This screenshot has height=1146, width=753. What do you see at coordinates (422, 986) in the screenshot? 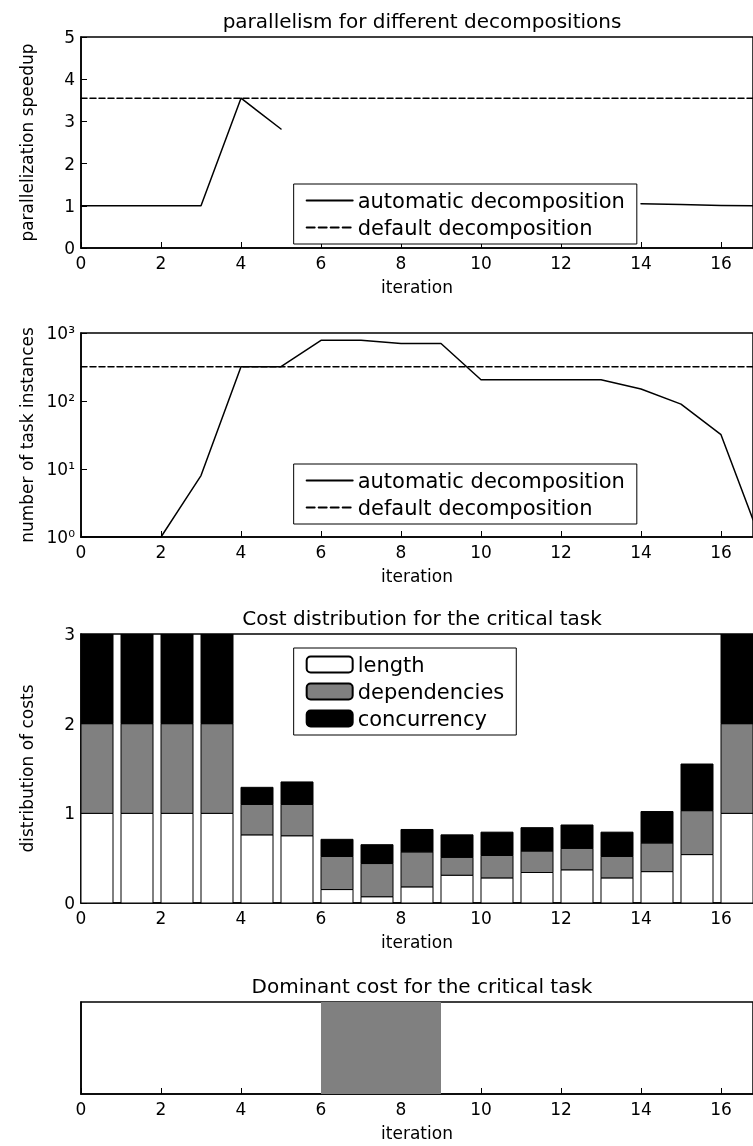
I see `chart-title: Dominant cost for the critical task` at bounding box center [422, 986].